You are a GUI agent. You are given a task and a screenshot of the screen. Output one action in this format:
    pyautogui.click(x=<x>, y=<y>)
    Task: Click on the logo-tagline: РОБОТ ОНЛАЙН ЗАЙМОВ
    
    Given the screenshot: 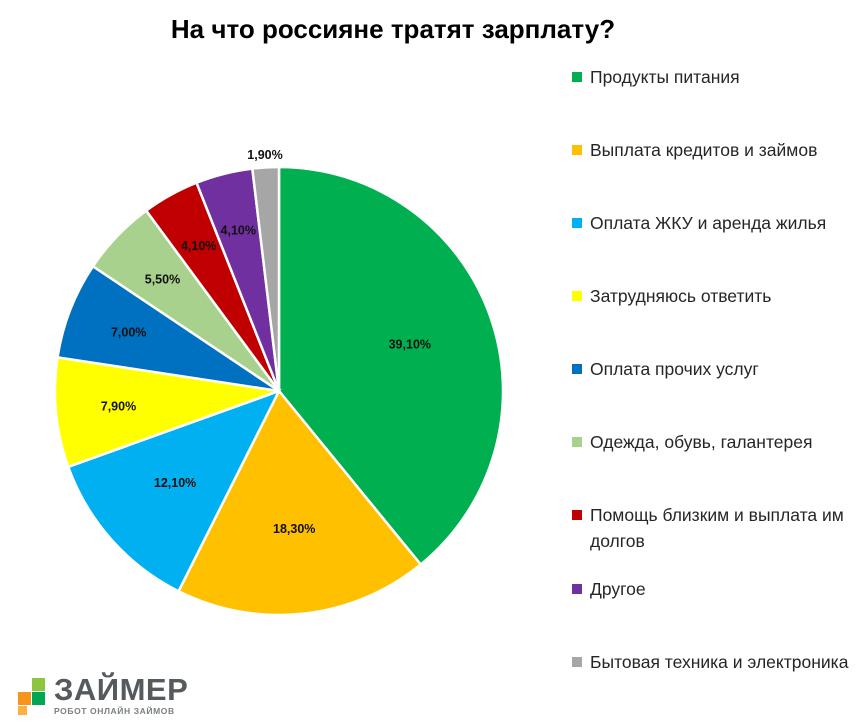 What is the action you would take?
    pyautogui.click(x=114, y=711)
    